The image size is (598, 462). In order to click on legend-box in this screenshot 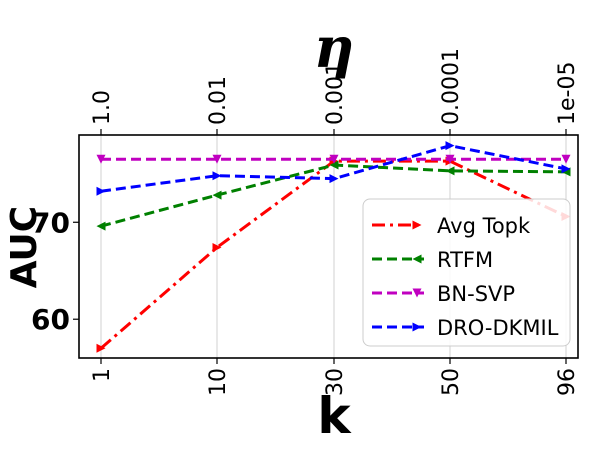, I will do `click(466, 272)`.